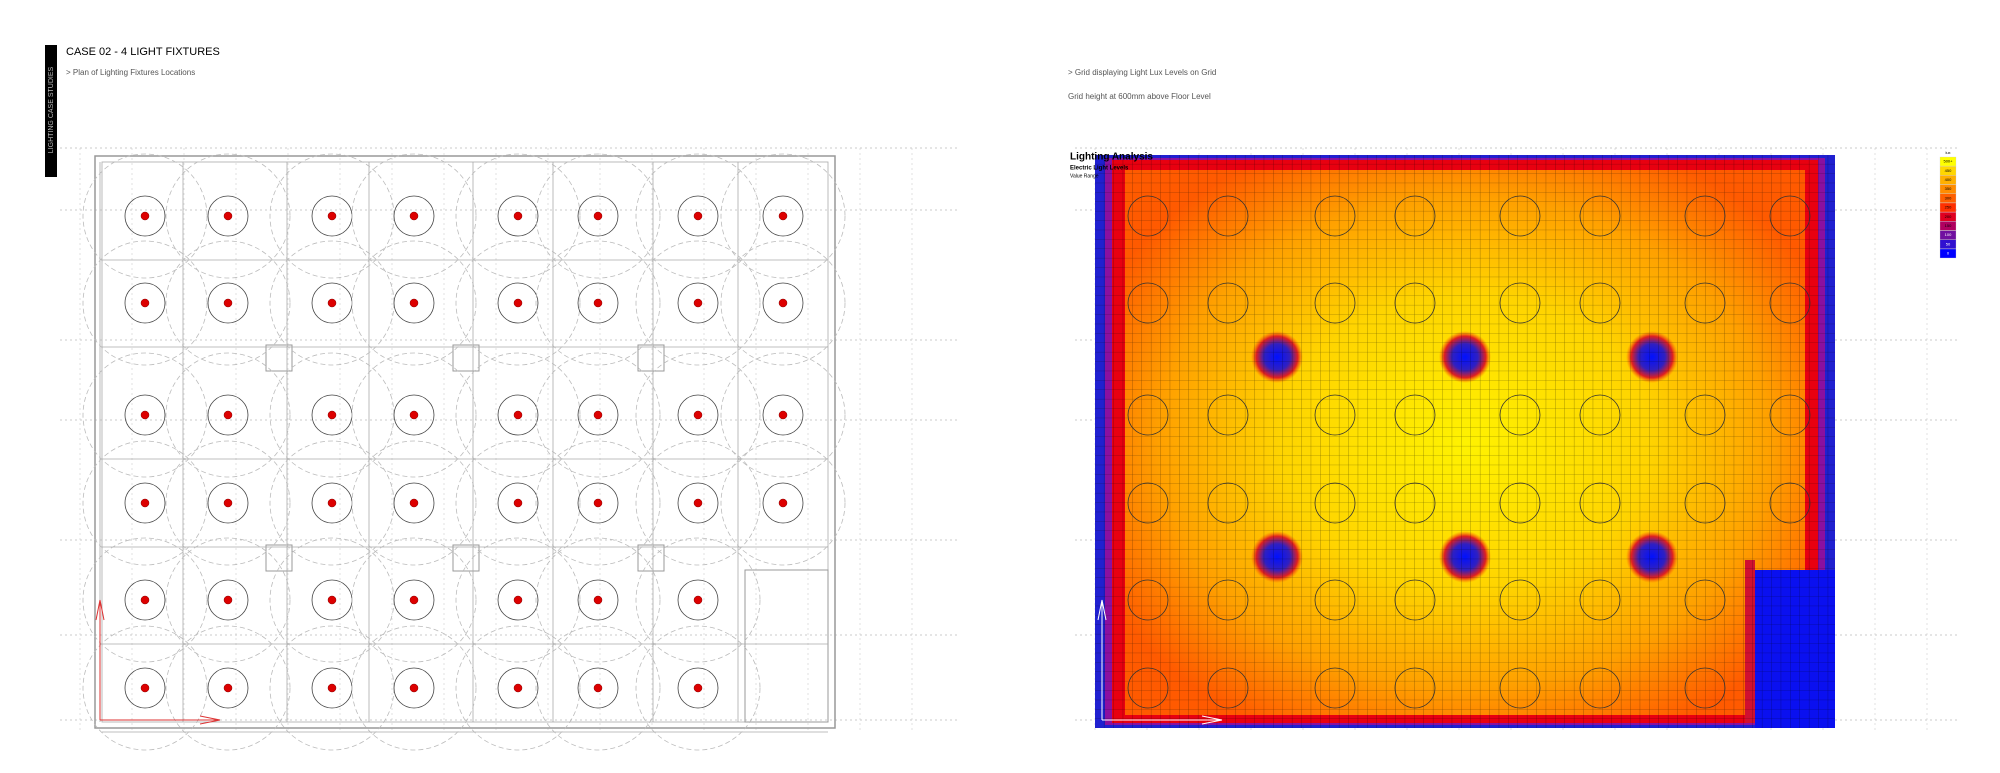 This screenshot has height=773, width=2000. Describe the element at coordinates (1139, 96) in the screenshot. I see `right-note: Grid height at 600mm above Floor Level` at that location.